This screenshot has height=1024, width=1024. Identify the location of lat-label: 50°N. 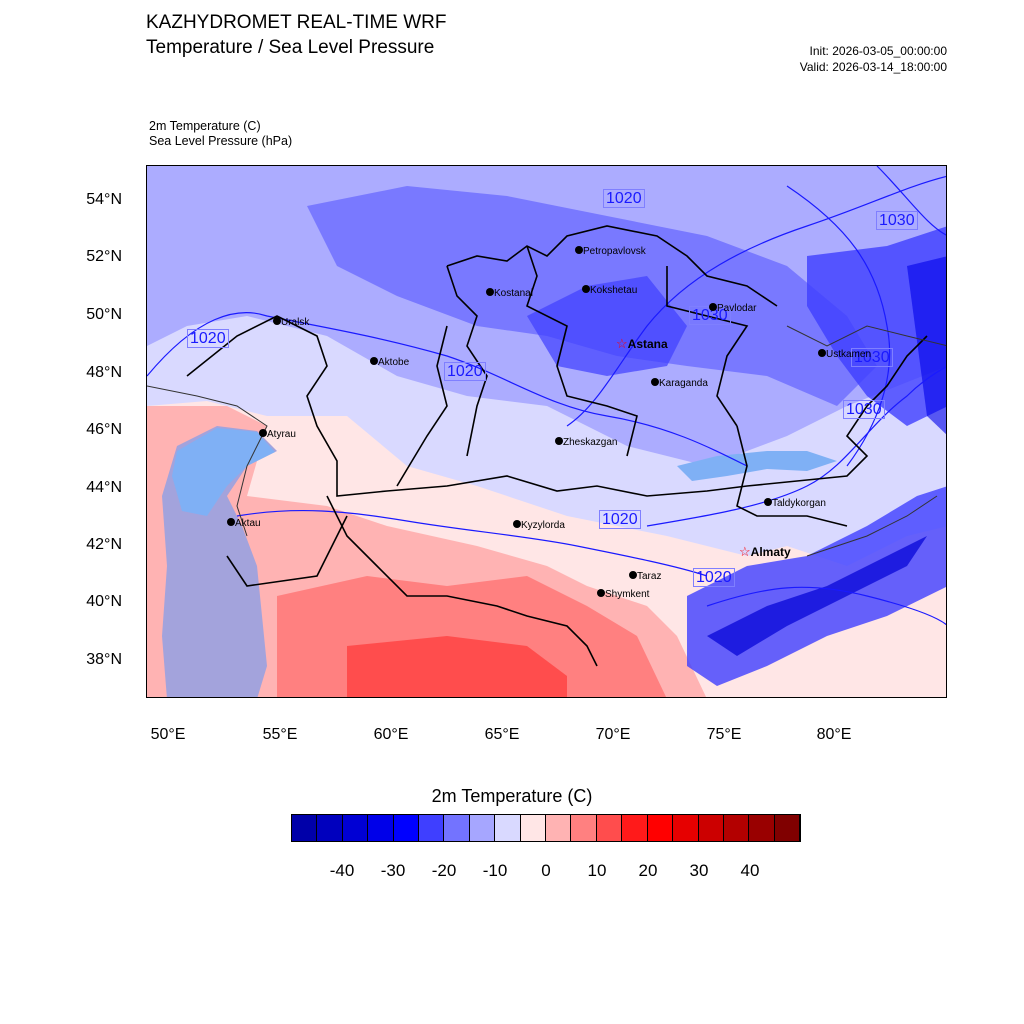
(104, 314).